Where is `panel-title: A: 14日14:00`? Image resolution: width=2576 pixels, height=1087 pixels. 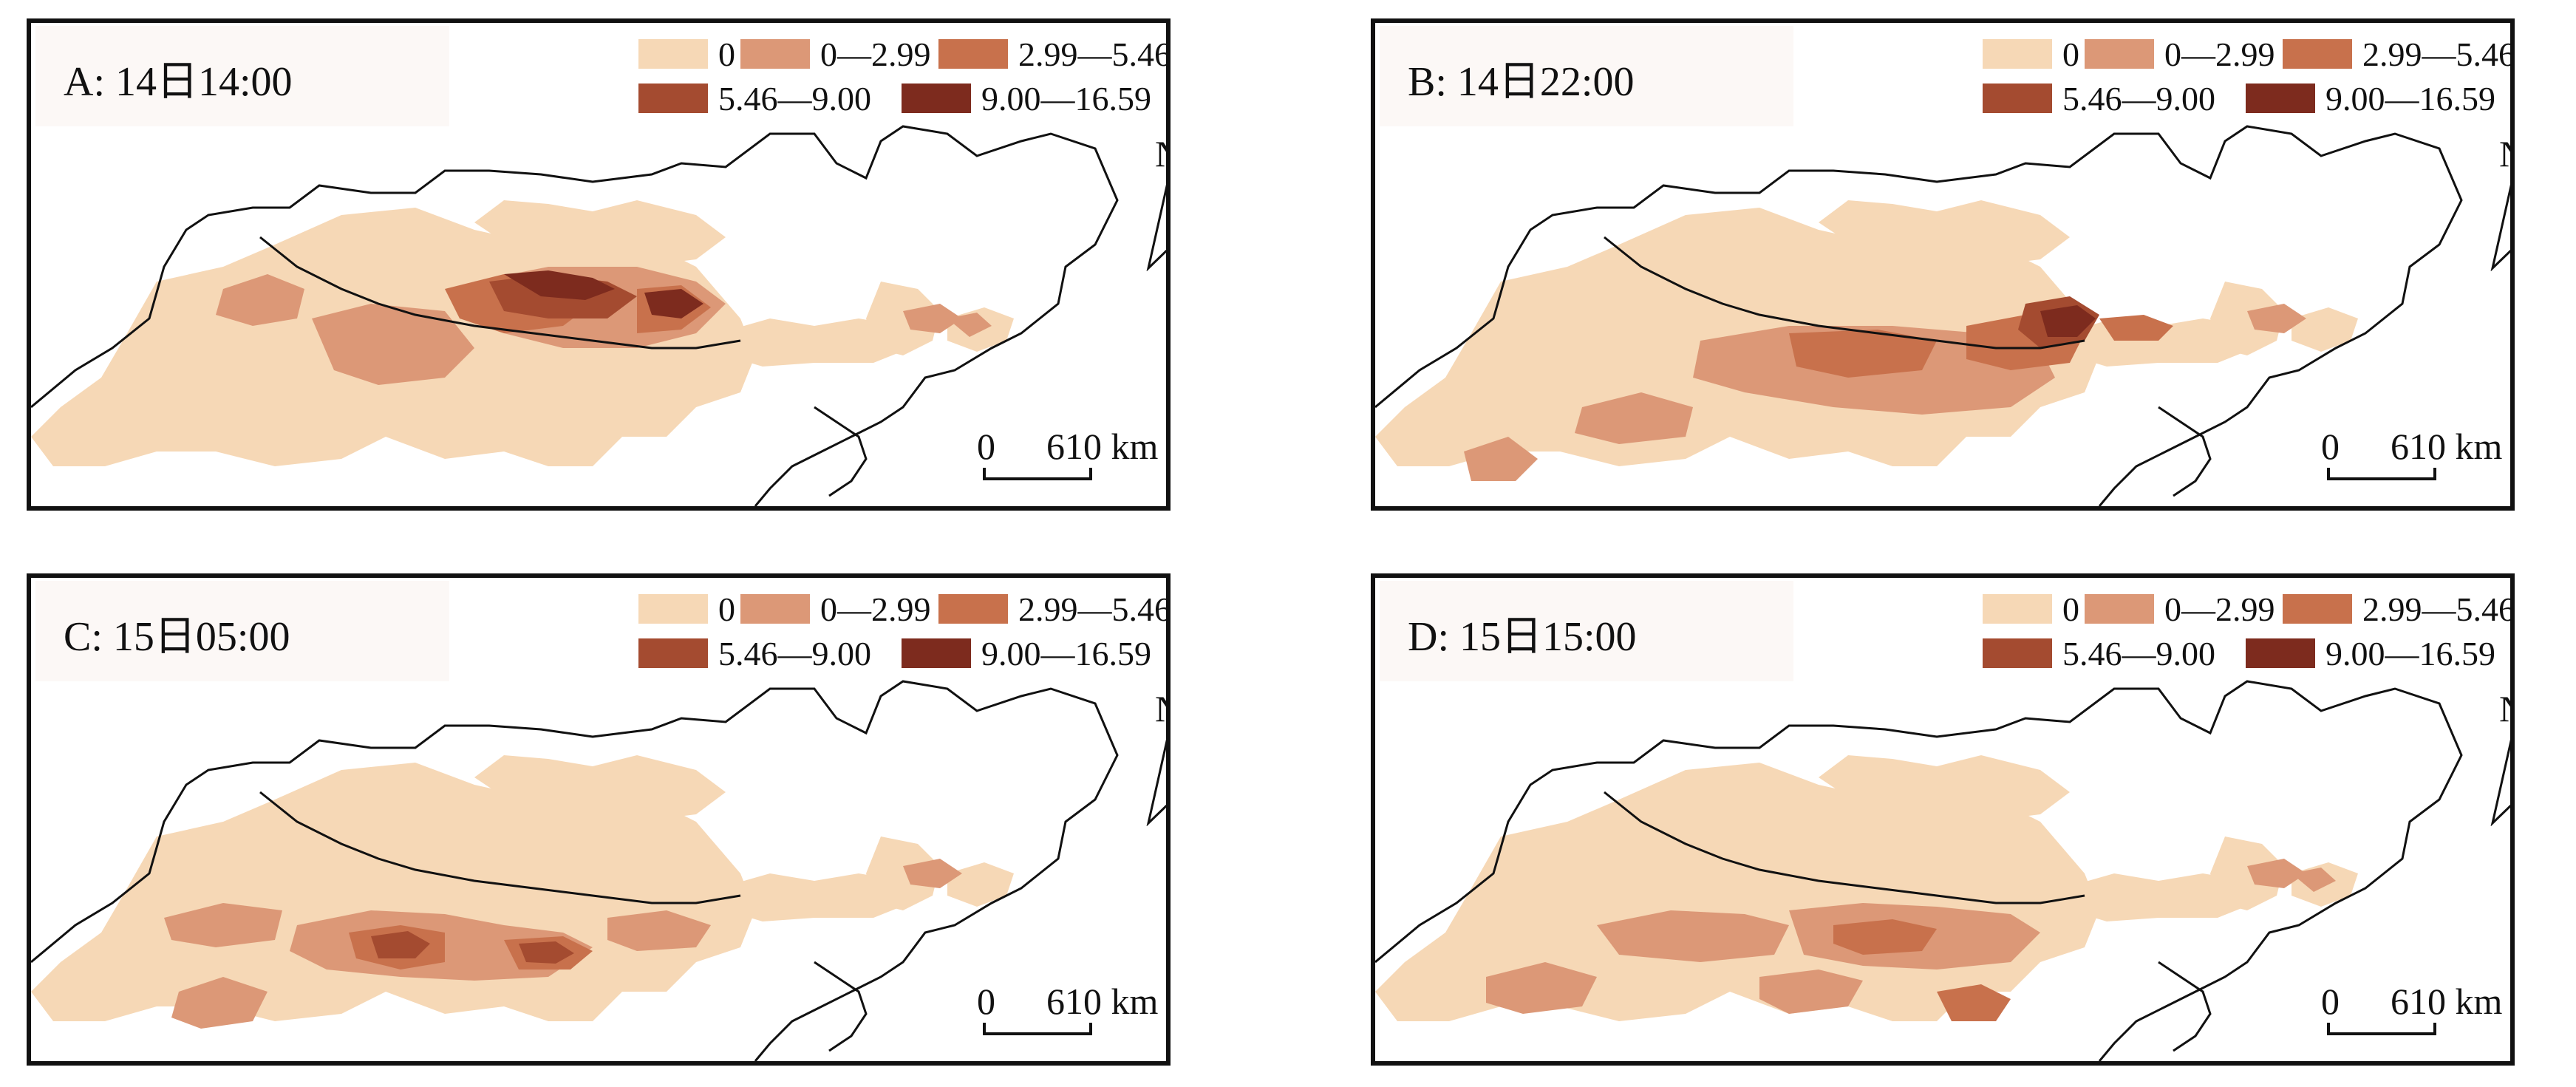 panel-title: A: 14日14:00 is located at coordinates (178, 82).